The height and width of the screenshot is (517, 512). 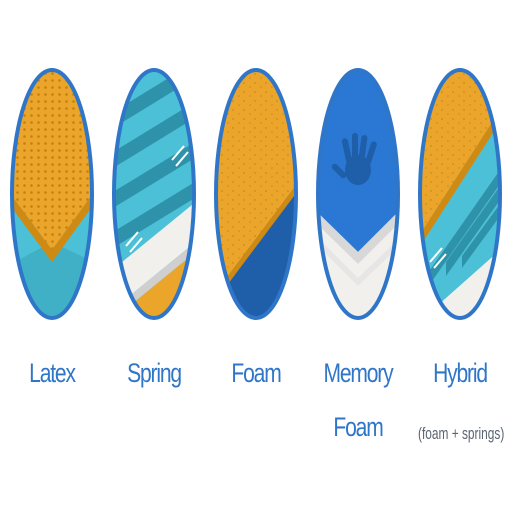 What do you see at coordinates (461, 433) in the screenshot?
I see `label-hybrid-sub: (foam + springs)` at bounding box center [461, 433].